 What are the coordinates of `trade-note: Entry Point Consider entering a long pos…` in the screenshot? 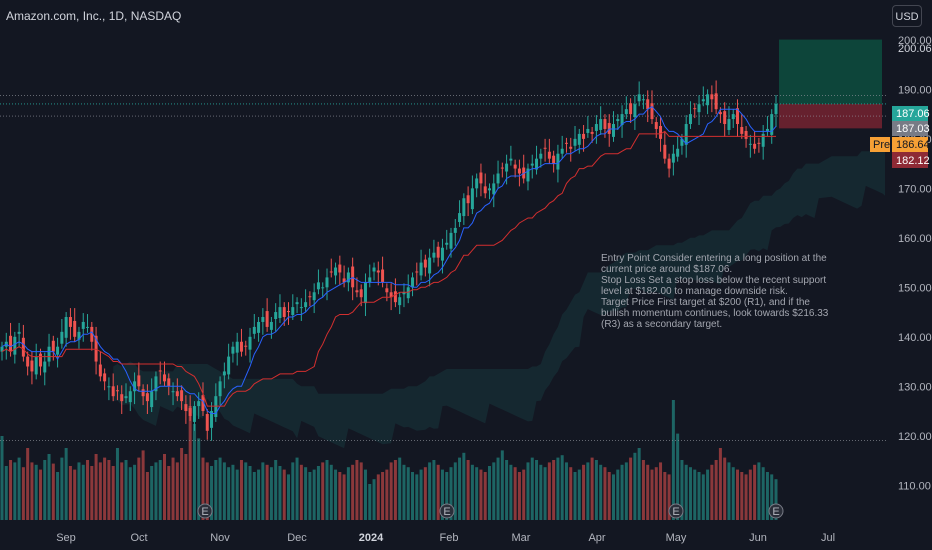 It's located at (721, 291).